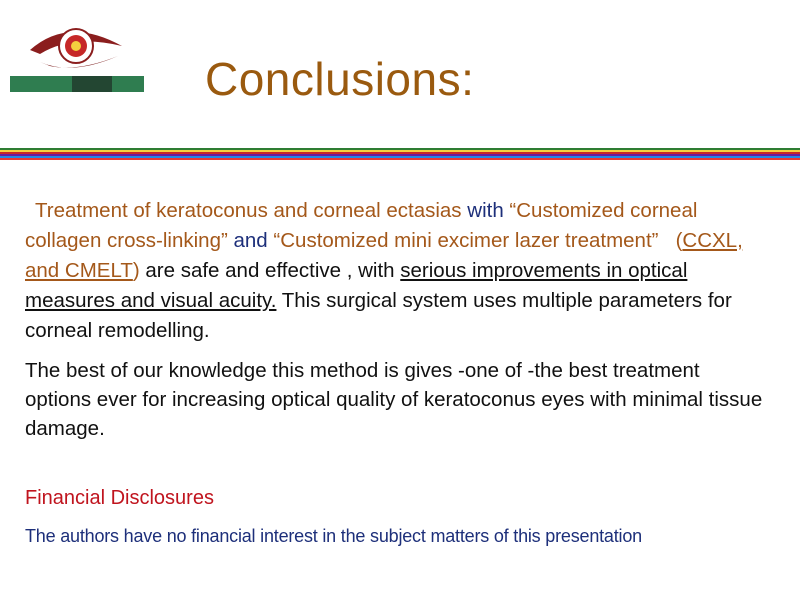 The height and width of the screenshot is (600, 800). Describe the element at coordinates (270, 270) in the screenshot. I see `text-safe-effective: are safe and effective , with` at that location.